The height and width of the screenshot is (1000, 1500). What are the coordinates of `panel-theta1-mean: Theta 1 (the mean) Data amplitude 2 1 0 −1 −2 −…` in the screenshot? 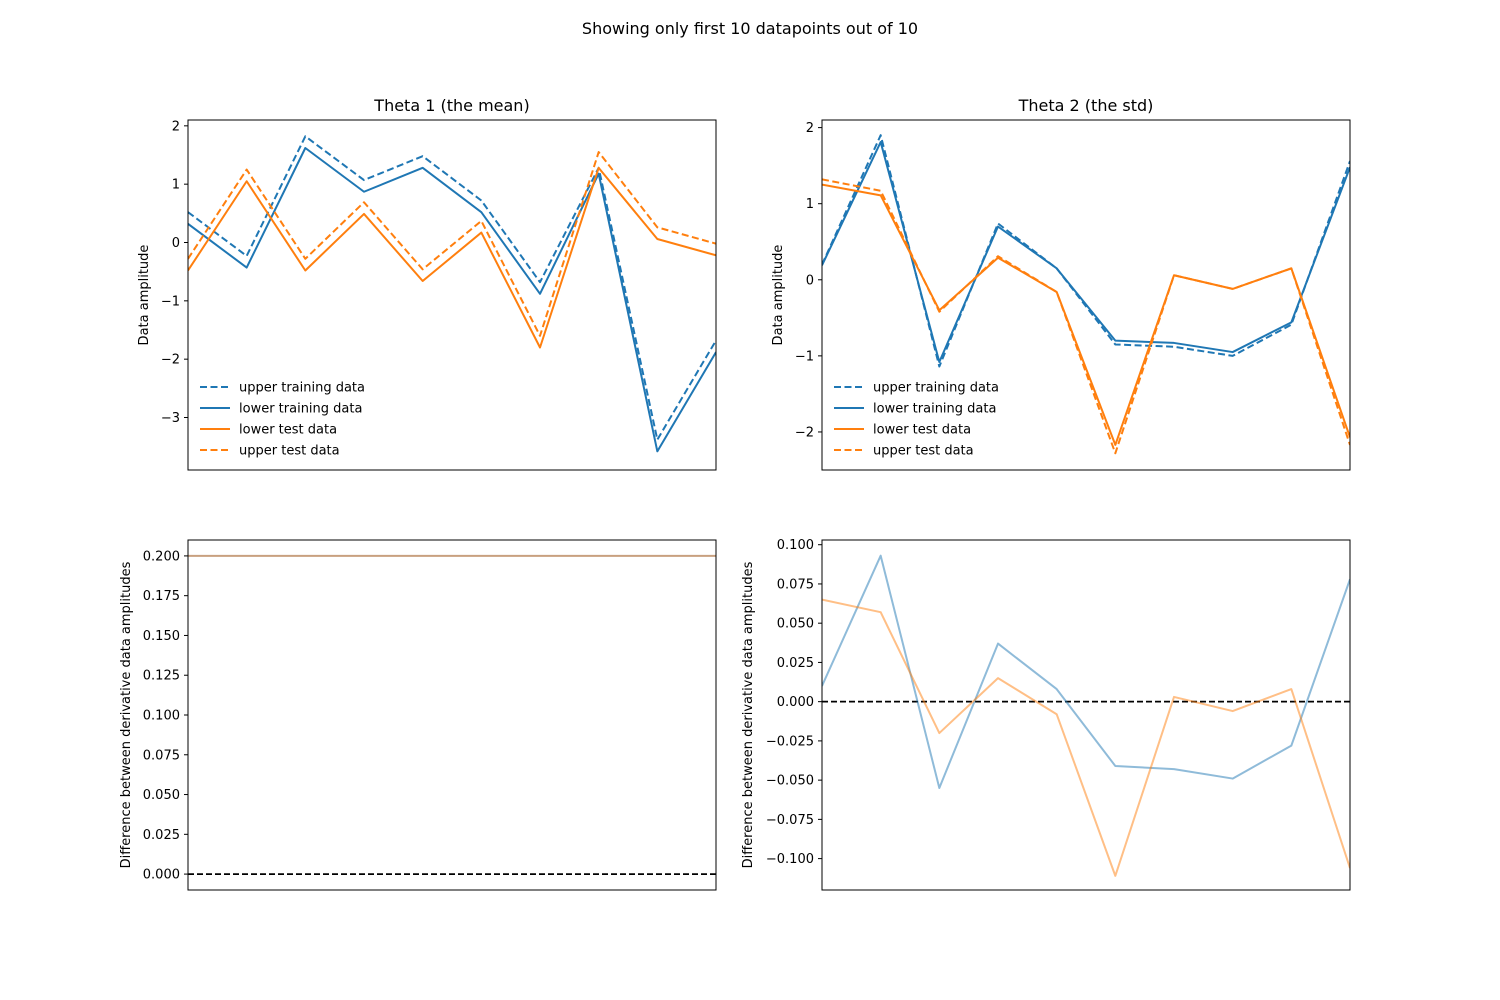 It's located at (427, 283).